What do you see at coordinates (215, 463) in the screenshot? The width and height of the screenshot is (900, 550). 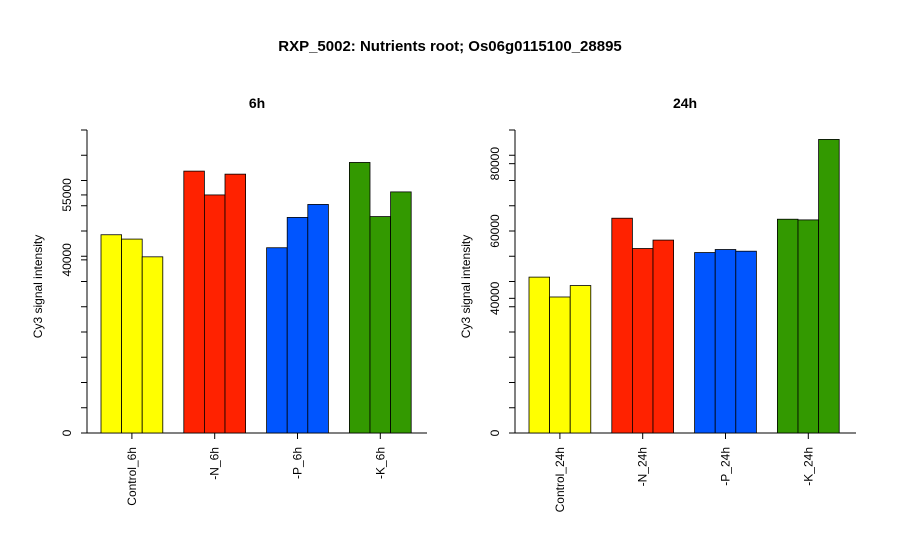 I see `x-tick-label: -N_6h` at bounding box center [215, 463].